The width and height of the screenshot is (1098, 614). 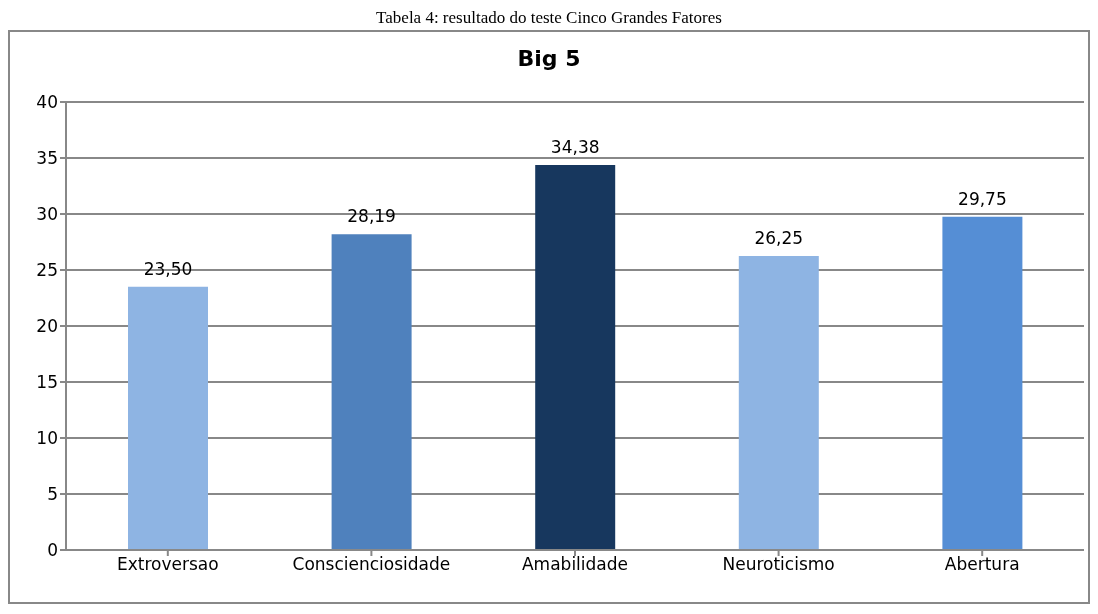 What do you see at coordinates (47, 438) in the screenshot?
I see `y-tick-label: 10` at bounding box center [47, 438].